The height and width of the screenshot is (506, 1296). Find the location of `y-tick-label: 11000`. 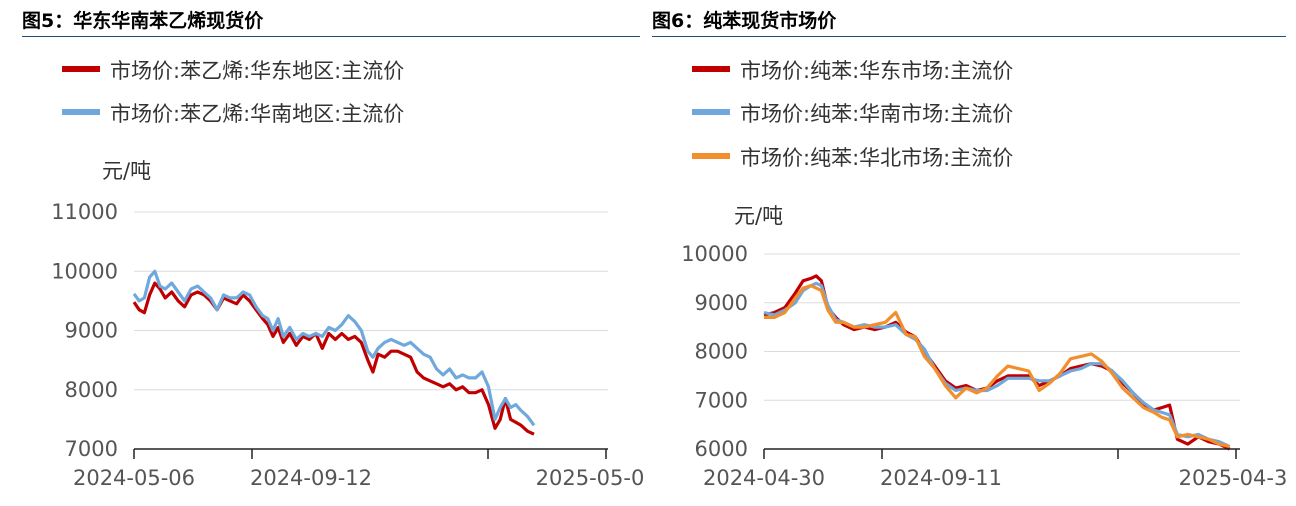

y-tick-label: 11000 is located at coordinates (84, 212).